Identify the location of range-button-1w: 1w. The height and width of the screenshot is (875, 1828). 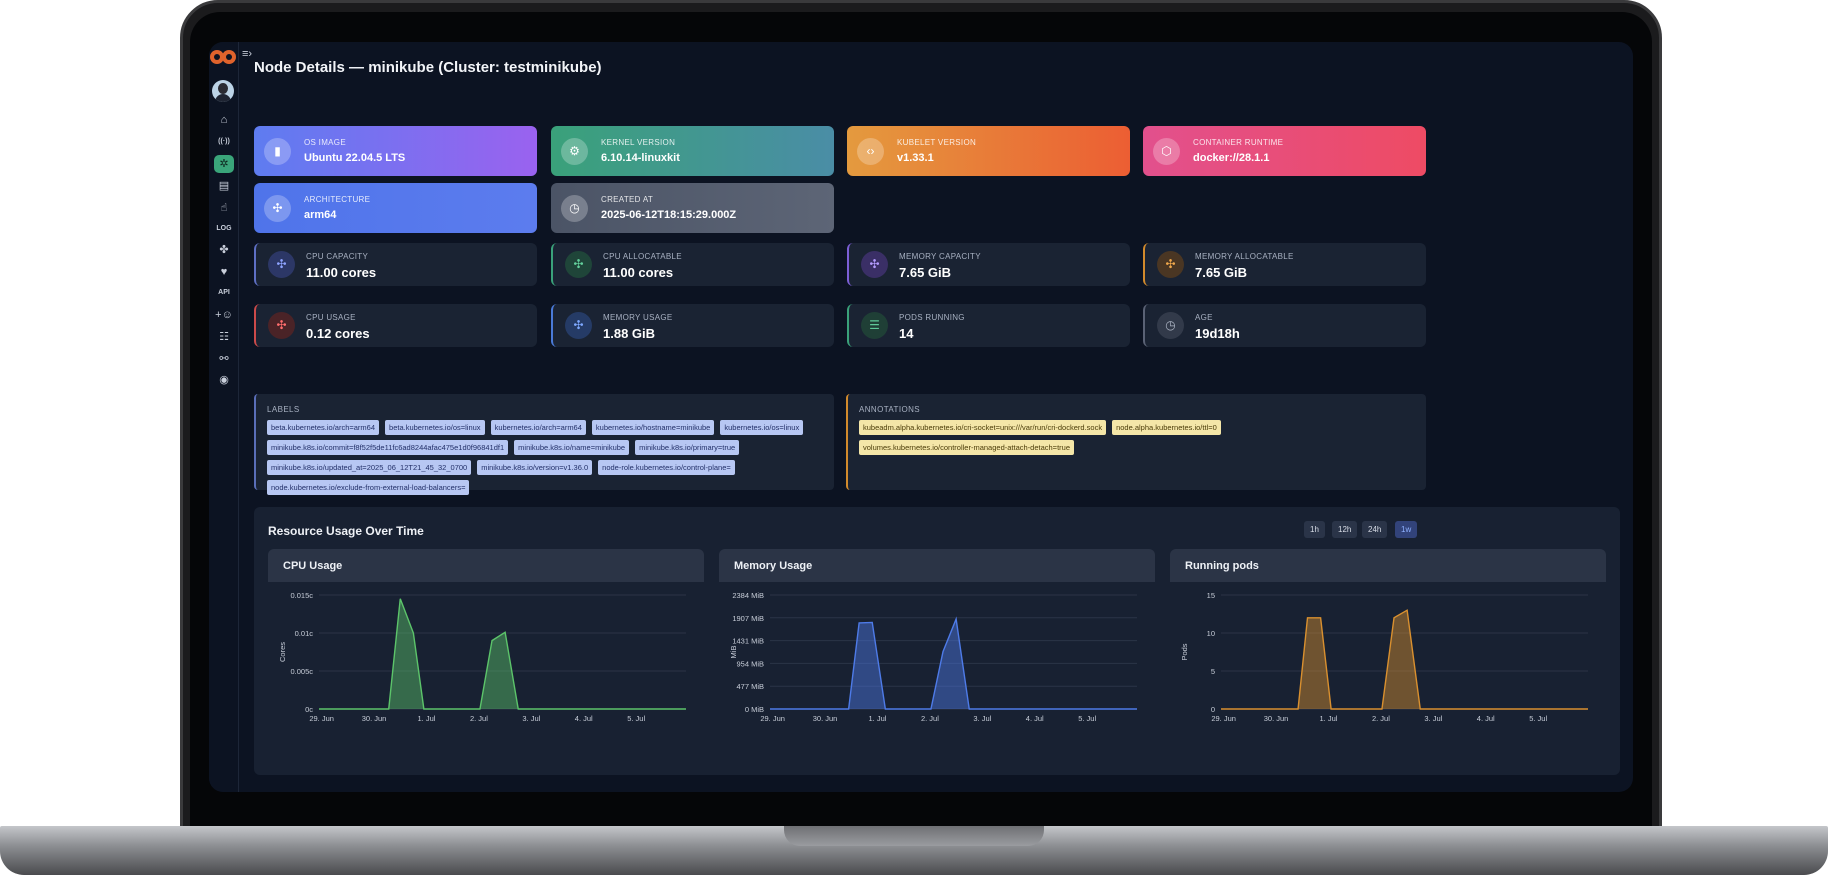
(1406, 529).